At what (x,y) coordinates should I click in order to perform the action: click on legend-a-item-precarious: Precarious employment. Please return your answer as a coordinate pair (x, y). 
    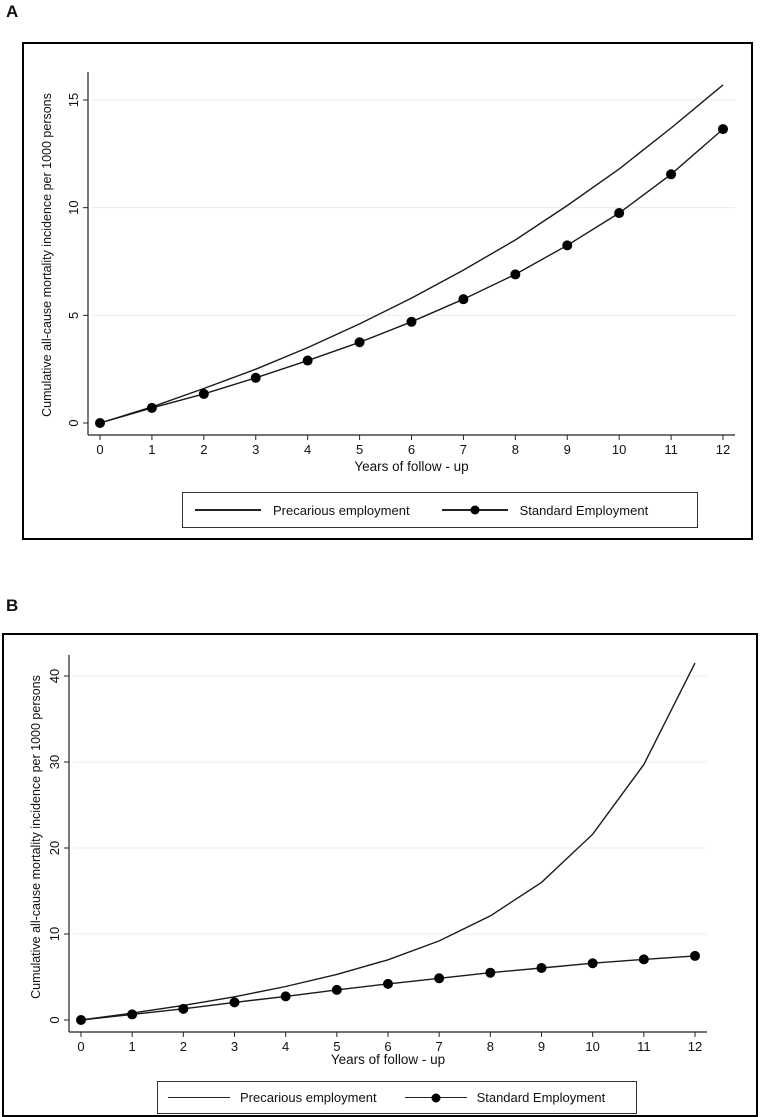
    Looking at the image, I should click on (302, 510).